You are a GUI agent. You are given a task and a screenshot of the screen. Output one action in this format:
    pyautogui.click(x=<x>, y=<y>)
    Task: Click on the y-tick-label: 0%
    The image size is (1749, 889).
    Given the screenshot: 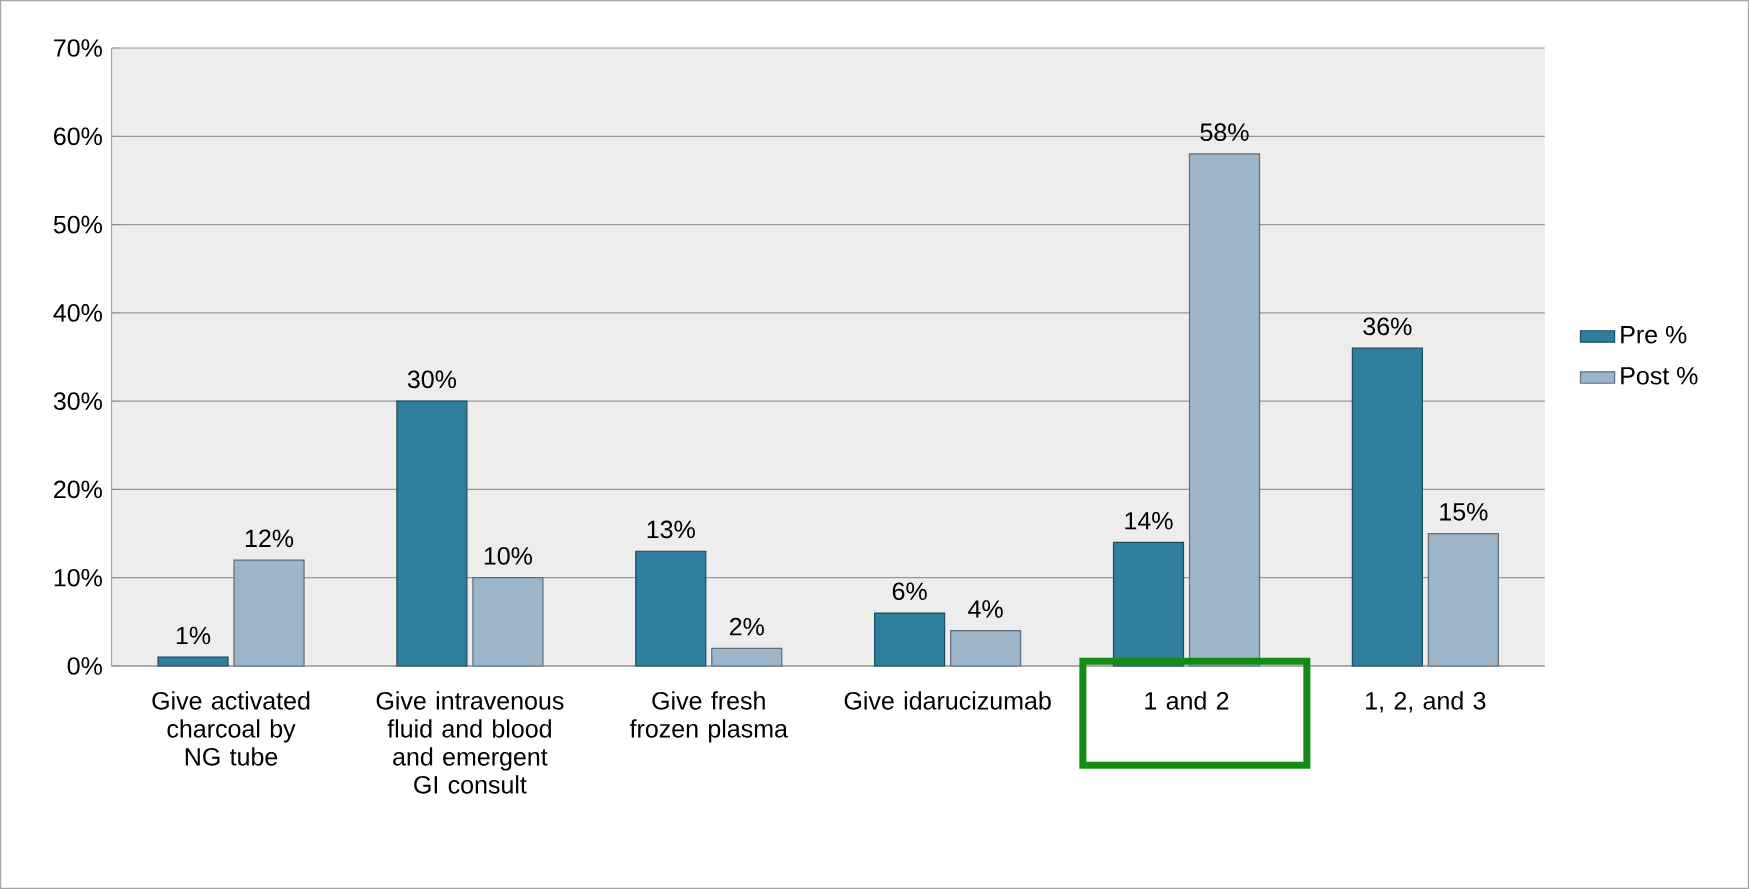 What is the action you would take?
    pyautogui.click(x=84, y=666)
    